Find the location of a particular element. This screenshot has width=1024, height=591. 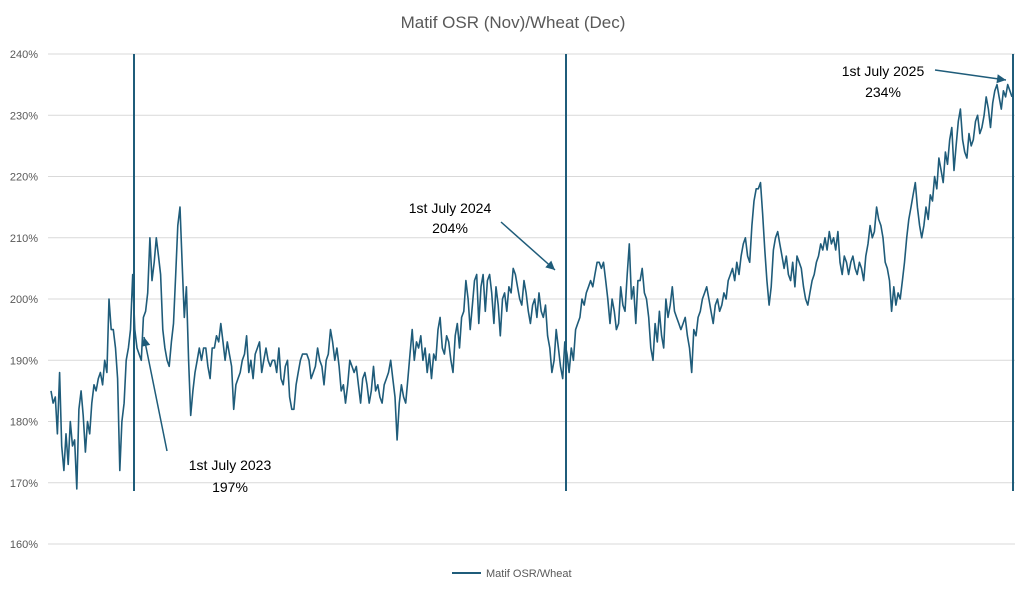

y-tick-label: 190% is located at coordinates (24, 361).